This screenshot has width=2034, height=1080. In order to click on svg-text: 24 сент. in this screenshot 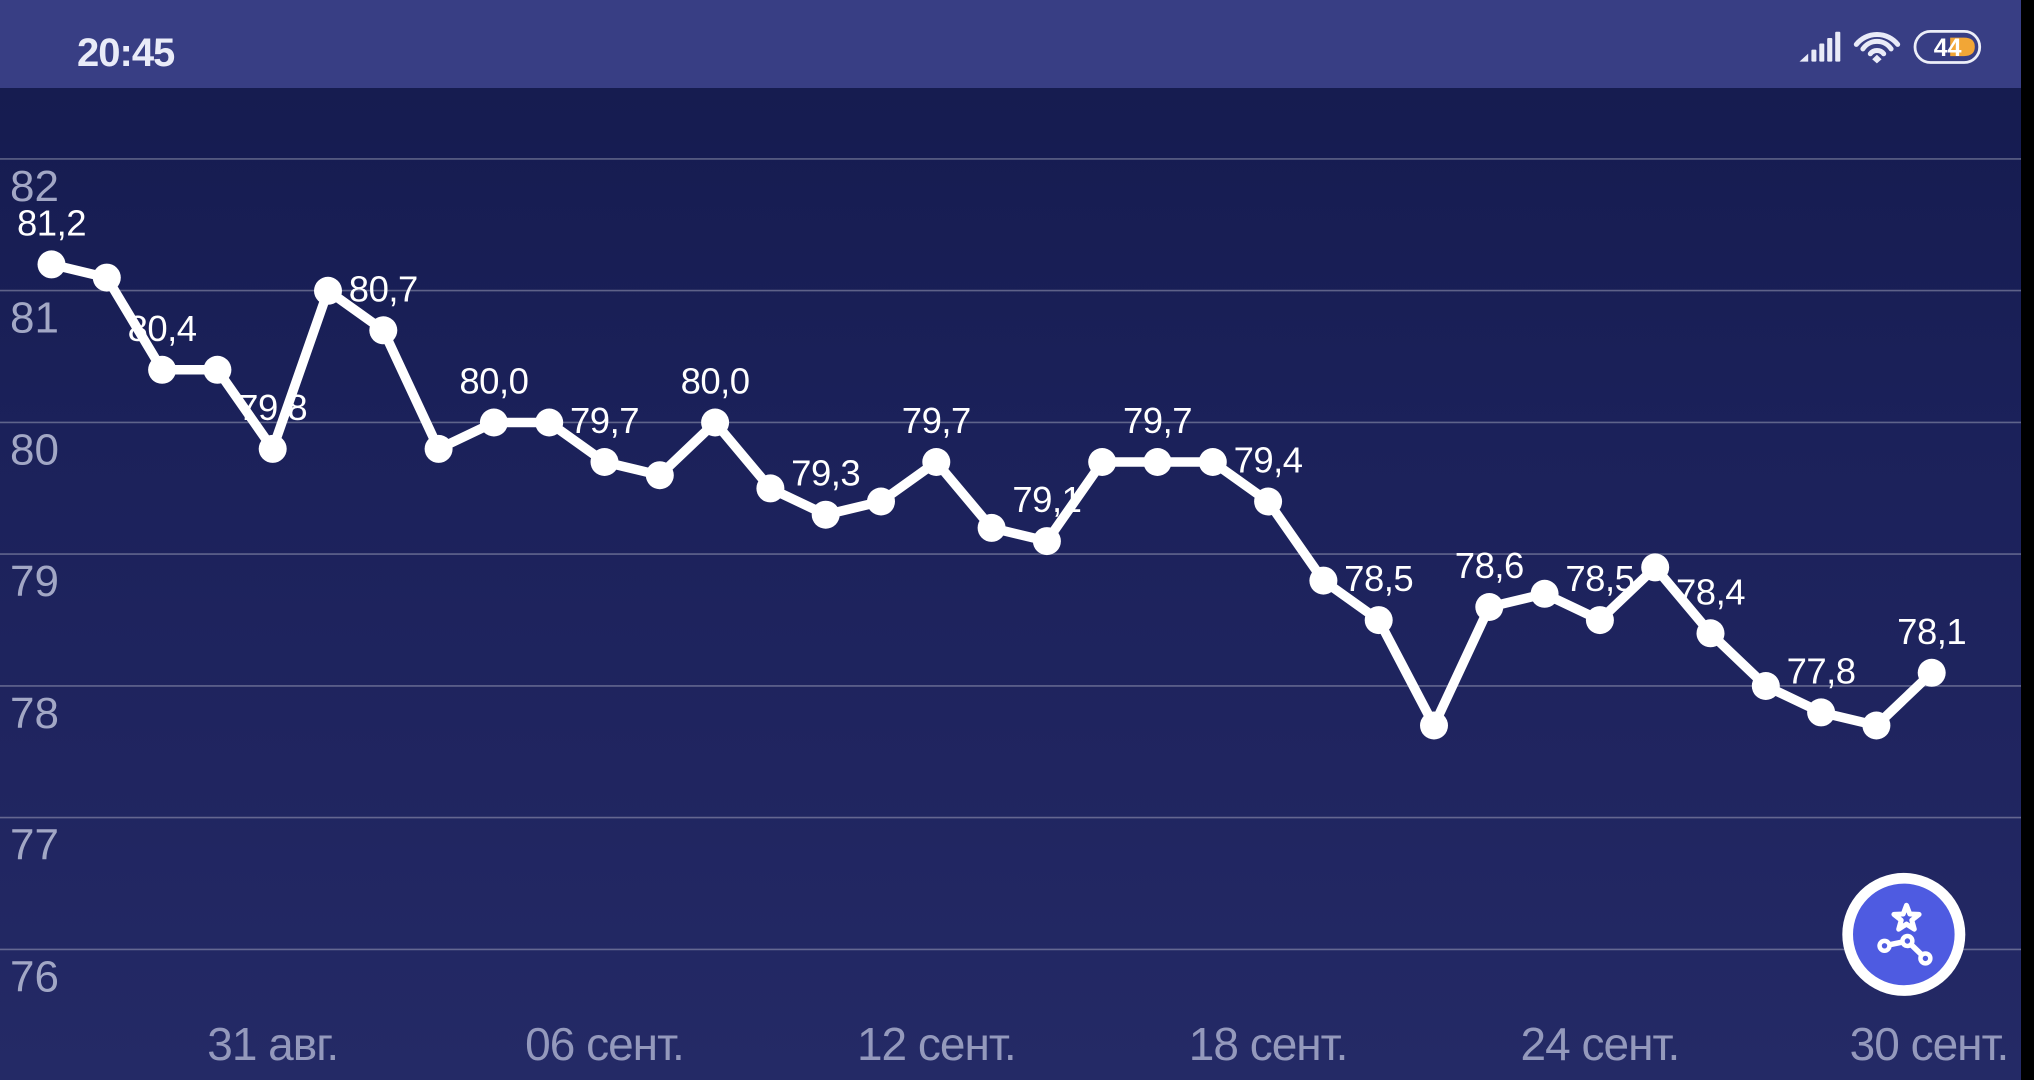, I will do `click(1600, 1044)`.